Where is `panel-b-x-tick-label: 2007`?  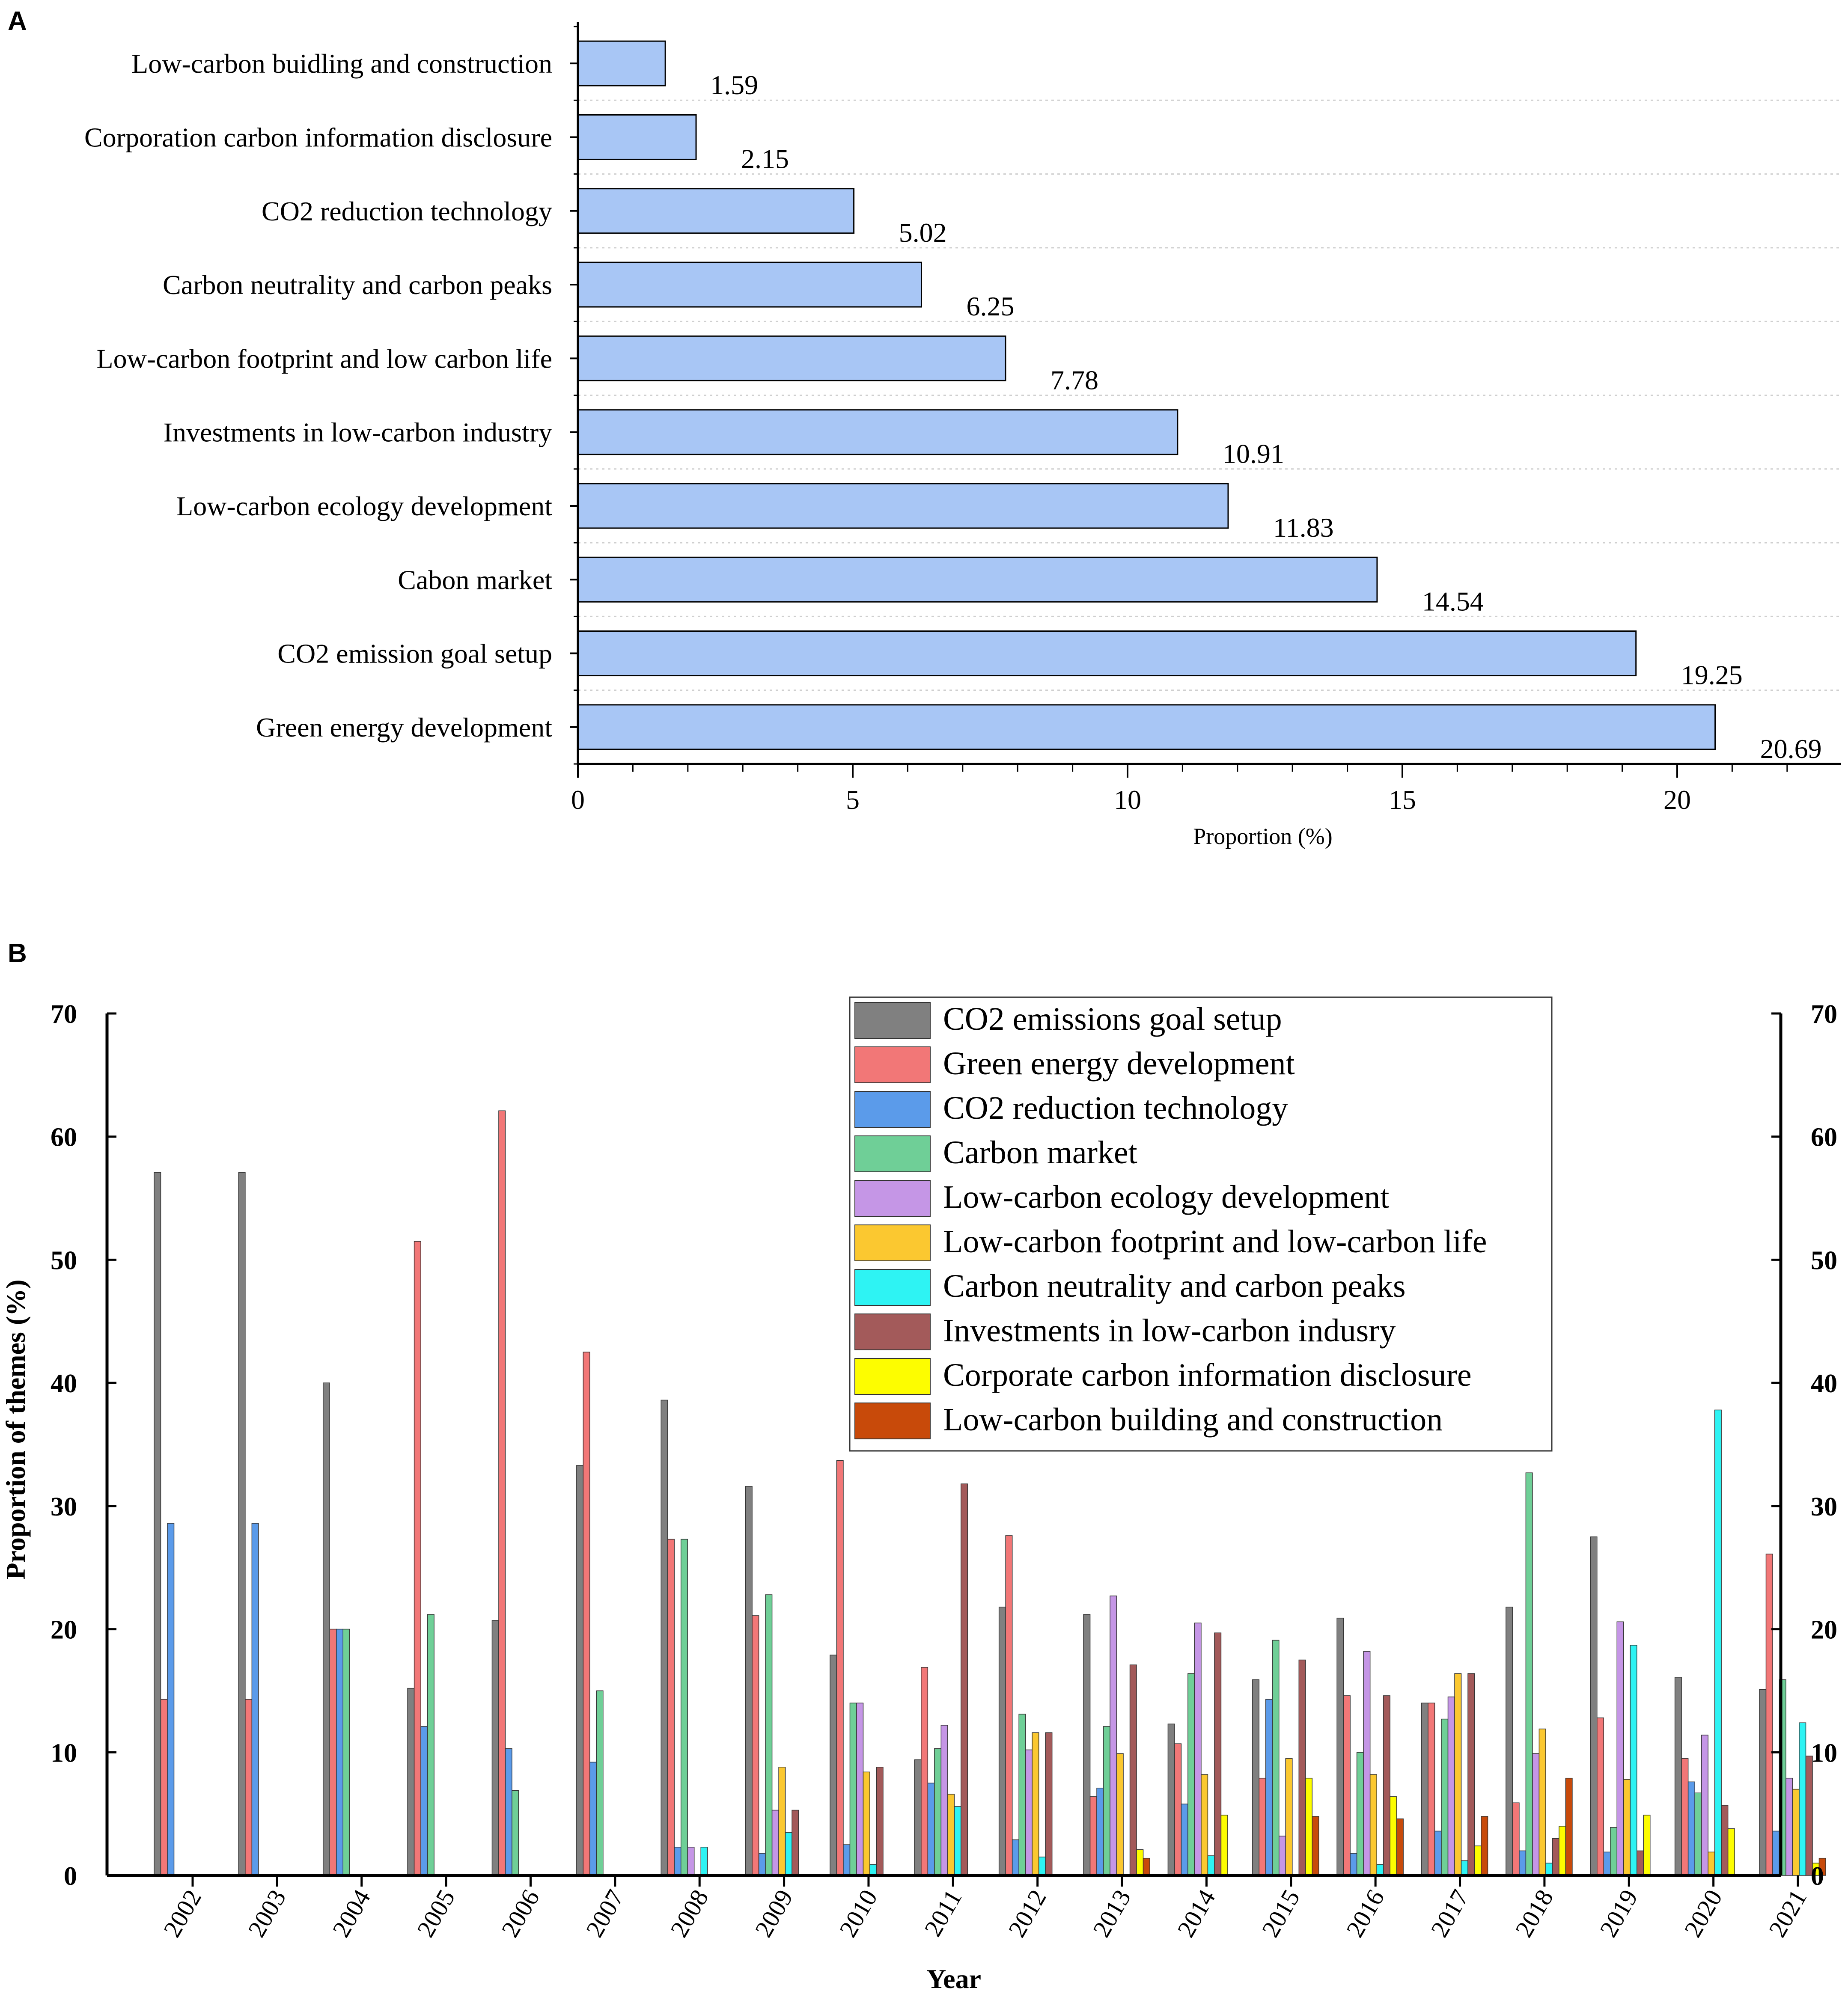 panel-b-x-tick-label: 2007 is located at coordinates (604, 1914).